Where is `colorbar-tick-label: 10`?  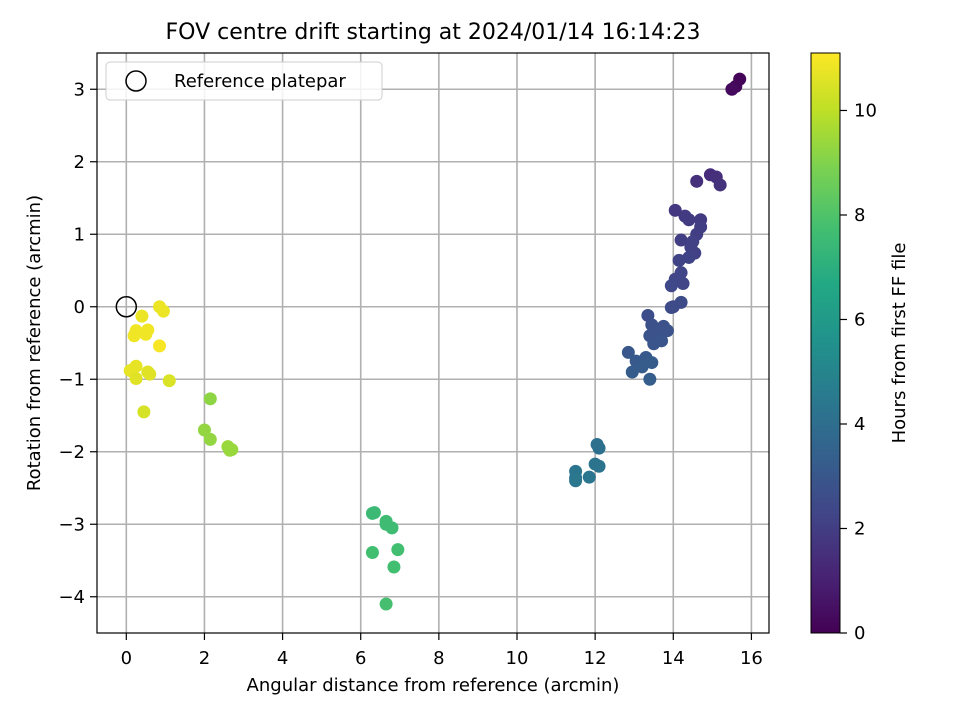 colorbar-tick-label: 10 is located at coordinates (865, 110).